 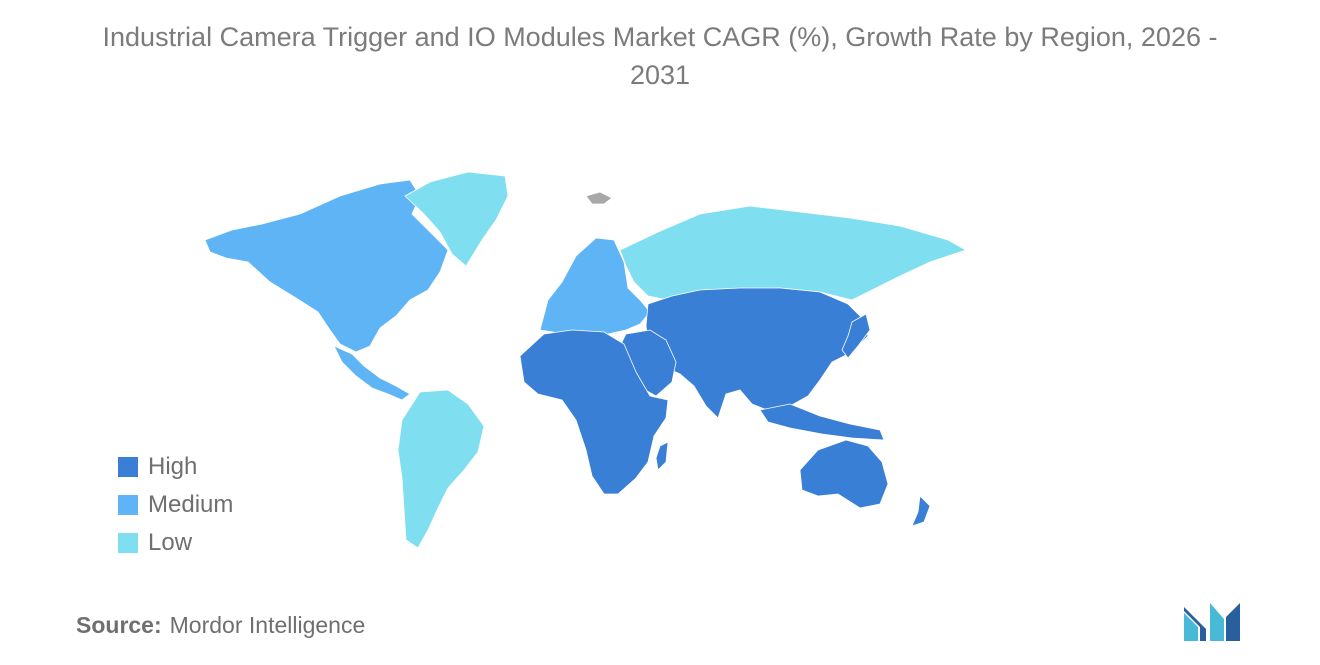 I want to click on legend-swatch-high, so click(x=128, y=467).